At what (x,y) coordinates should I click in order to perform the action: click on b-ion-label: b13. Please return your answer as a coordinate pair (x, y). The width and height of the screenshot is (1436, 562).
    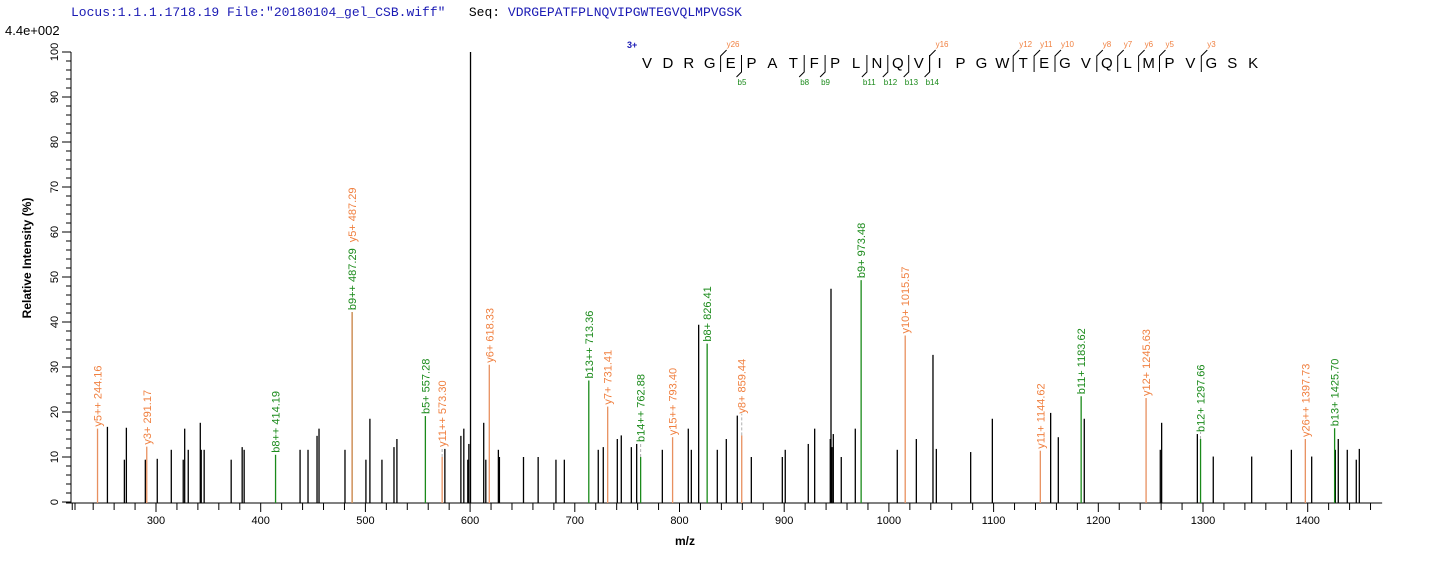
    Looking at the image, I should click on (912, 82).